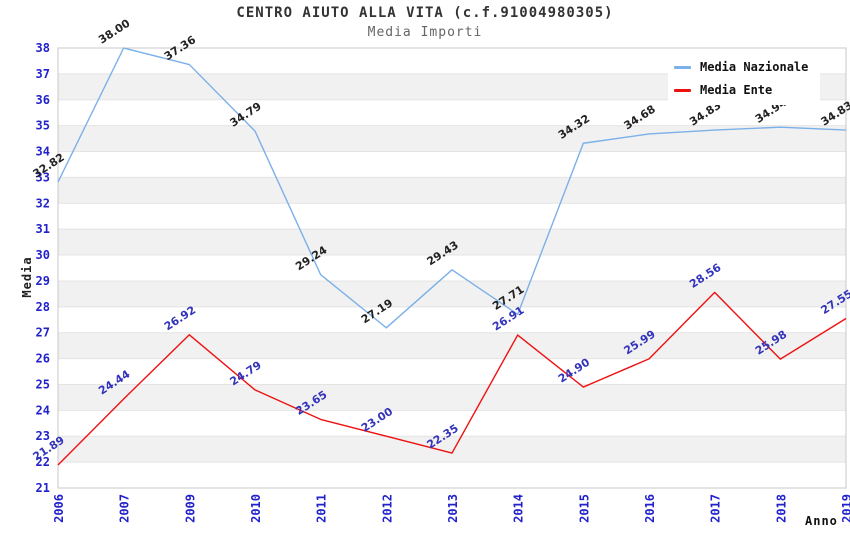 This screenshot has width=850, height=550. I want to click on y-tick-label: 26, so click(43, 359).